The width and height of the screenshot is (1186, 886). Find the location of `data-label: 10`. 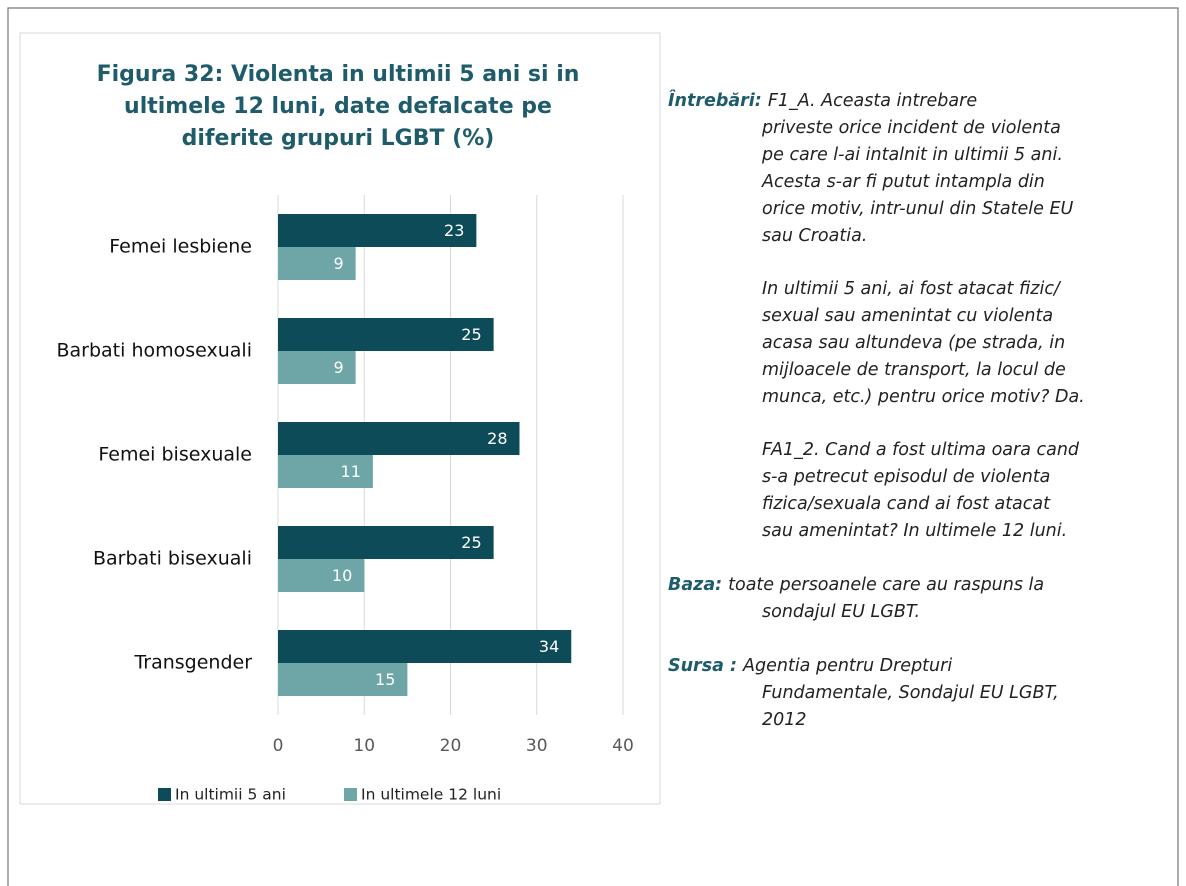

data-label: 10 is located at coordinates (342, 575).